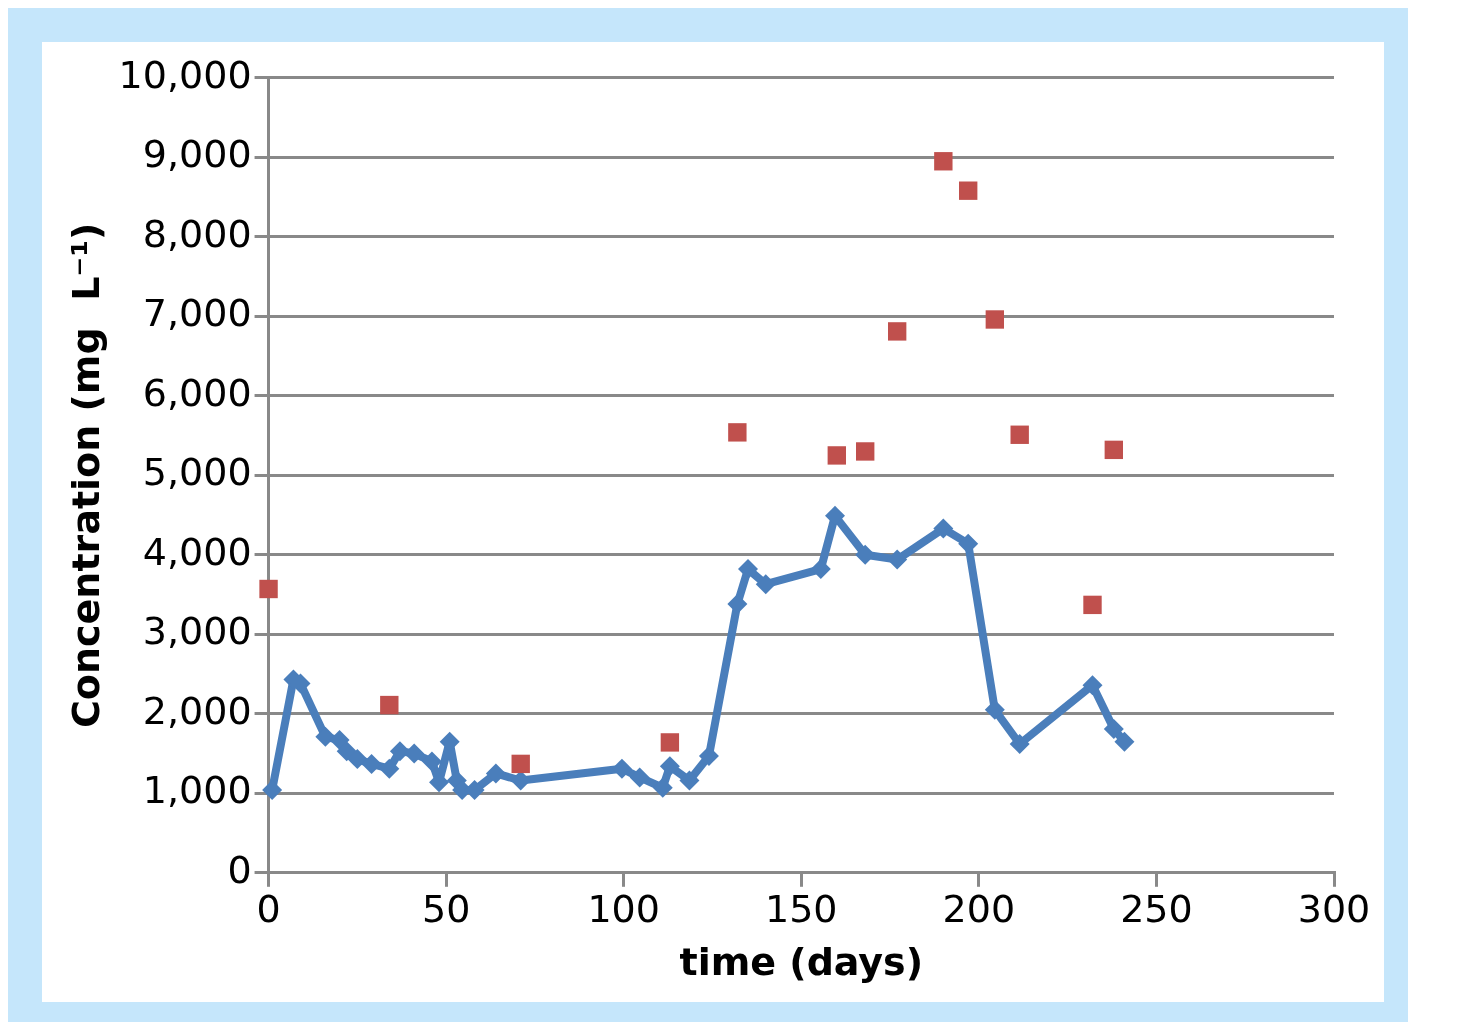  What do you see at coordinates (801, 909) in the screenshot?
I see `x-tick-label: 150` at bounding box center [801, 909].